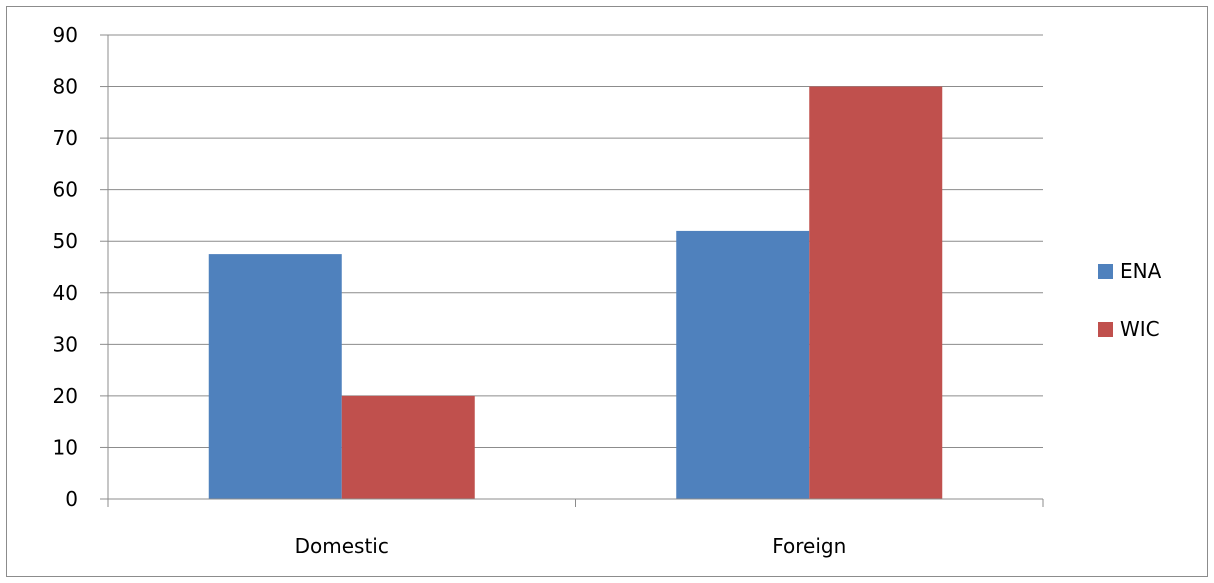  Describe the element at coordinates (876, 293) in the screenshot. I see `bar-wic-foreign` at that location.